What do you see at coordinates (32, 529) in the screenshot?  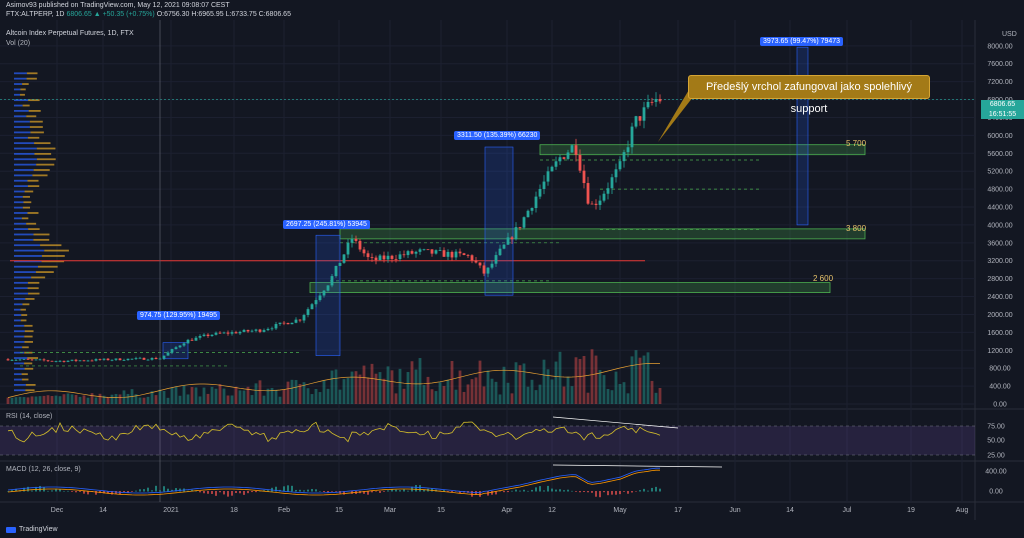 I see `tradingview-brand: TradingView` at bounding box center [32, 529].